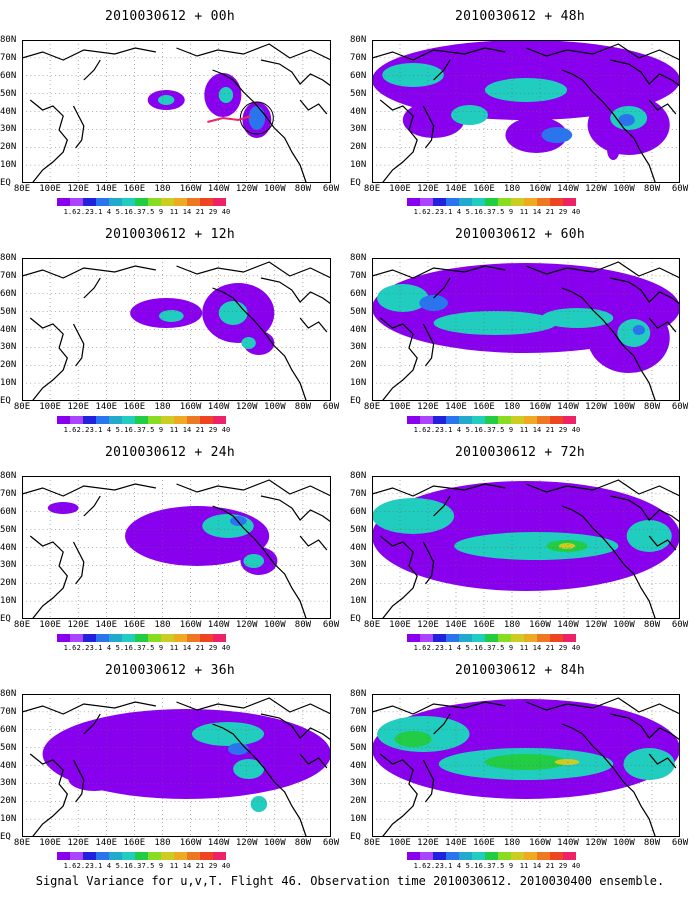  I want to click on longitude-label: 120W, so click(596, 625).